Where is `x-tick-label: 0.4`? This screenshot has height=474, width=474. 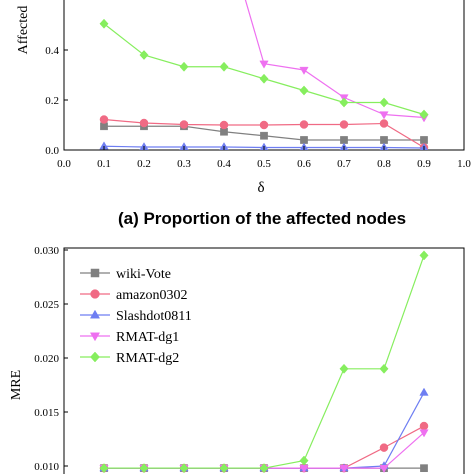 x-tick-label: 0.4 is located at coordinates (224, 164).